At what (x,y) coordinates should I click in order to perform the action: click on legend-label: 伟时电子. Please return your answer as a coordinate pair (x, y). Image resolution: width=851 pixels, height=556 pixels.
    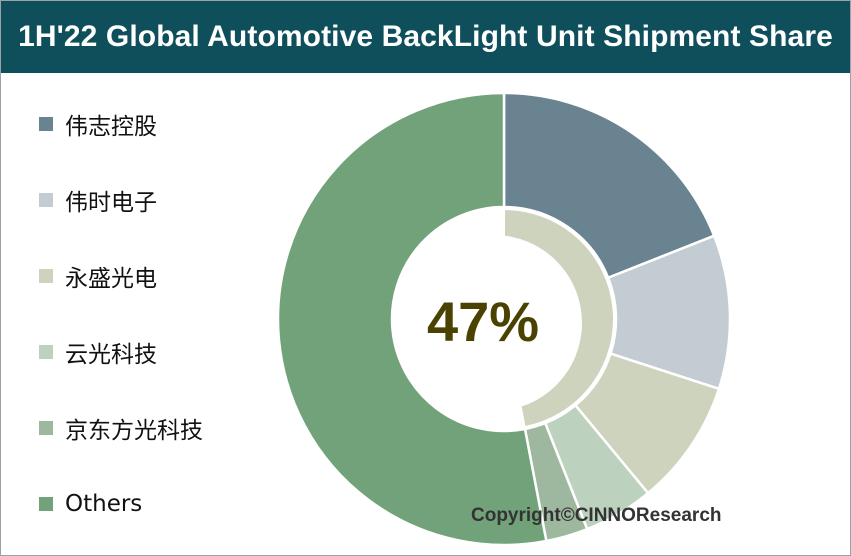
    Looking at the image, I should click on (111, 203).